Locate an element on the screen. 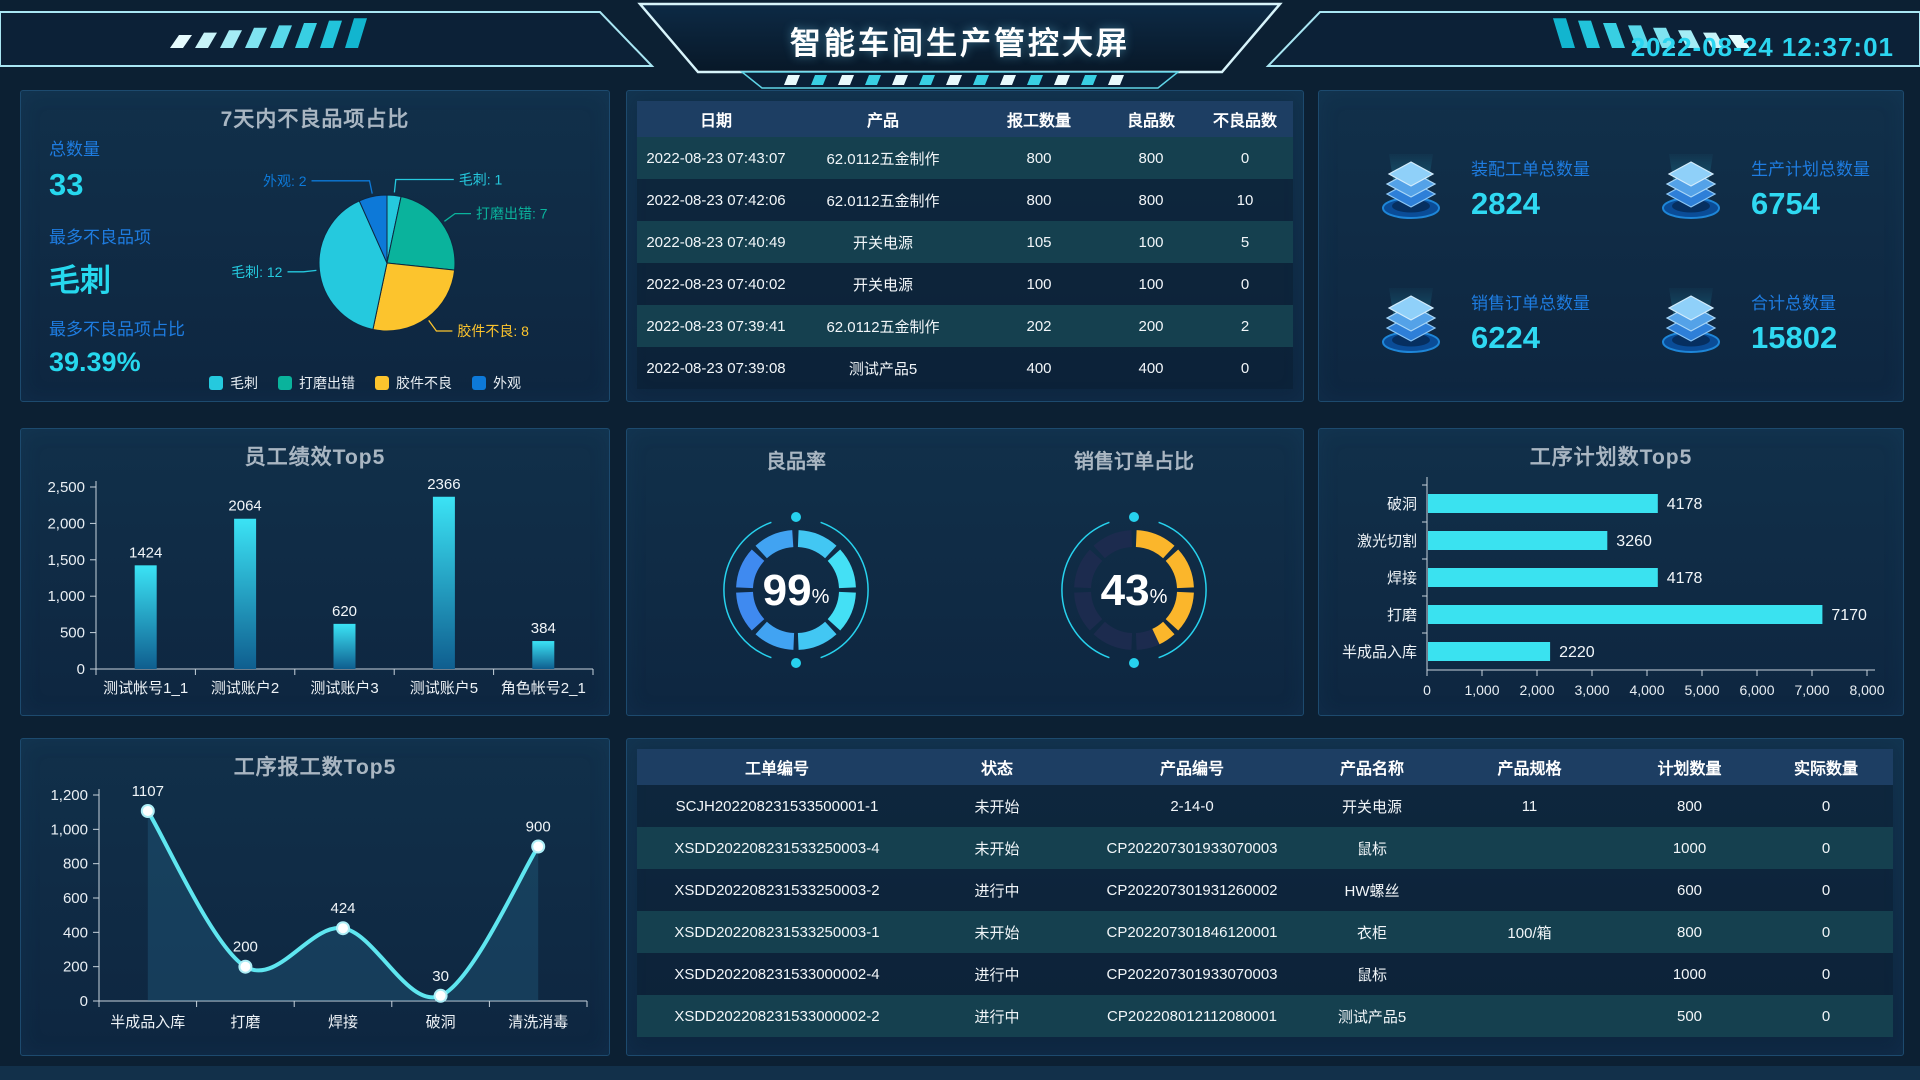  table-row: 2022-08-23 07:43:07 62.0112五金制作 800 800 0 is located at coordinates (965, 158).